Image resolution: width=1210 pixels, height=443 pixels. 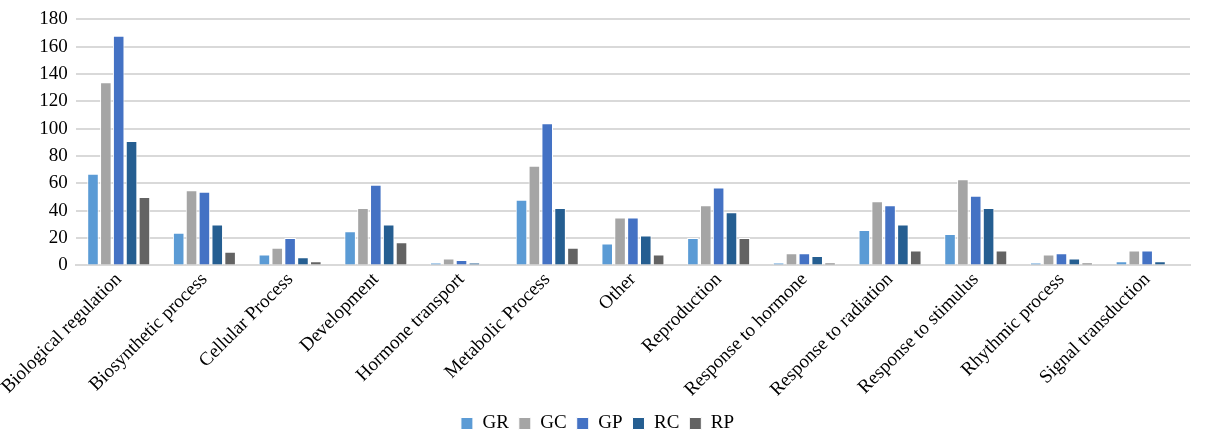 What do you see at coordinates (63, 264) in the screenshot?
I see `y-tick-label: 0` at bounding box center [63, 264].